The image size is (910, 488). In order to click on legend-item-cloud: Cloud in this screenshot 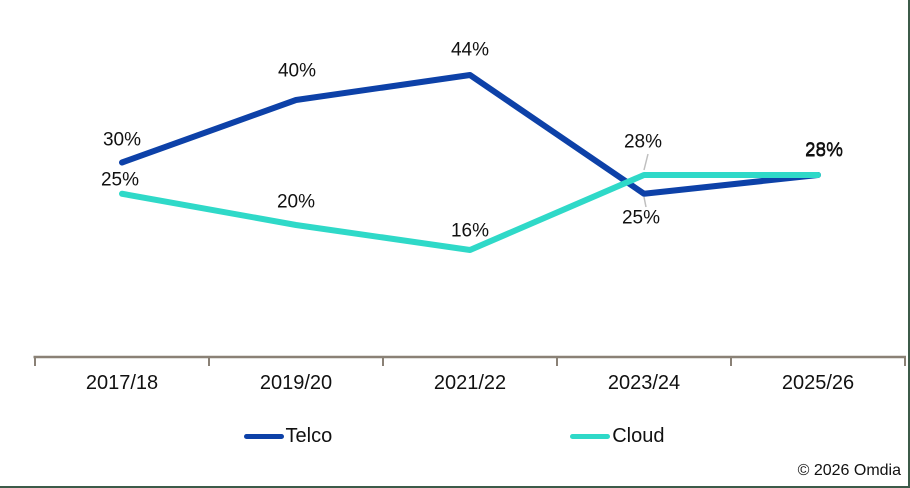, I will do `click(617, 436)`.